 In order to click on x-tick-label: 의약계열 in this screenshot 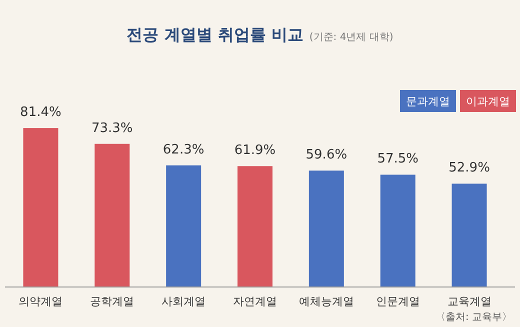, I will do `click(40, 301)`.